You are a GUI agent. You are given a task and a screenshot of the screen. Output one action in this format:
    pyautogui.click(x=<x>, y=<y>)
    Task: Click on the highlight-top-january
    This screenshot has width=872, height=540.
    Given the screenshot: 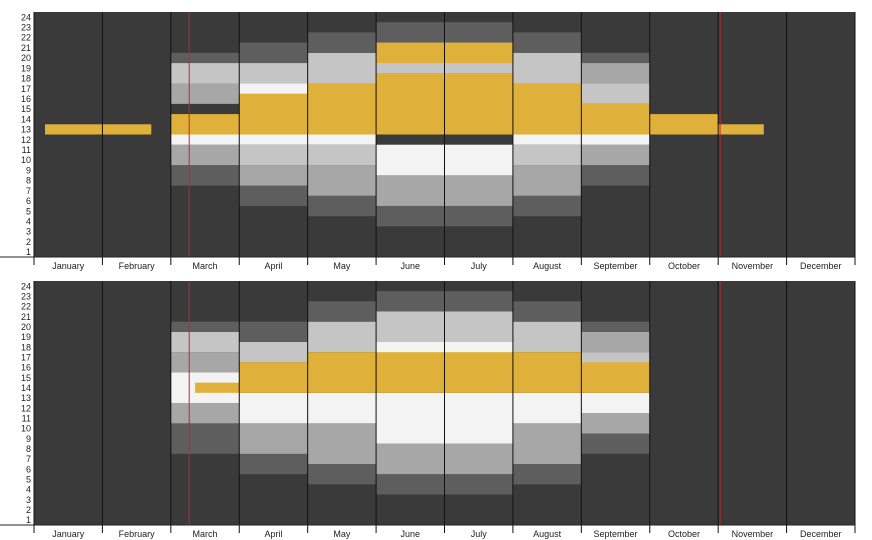 What is the action you would take?
    pyautogui.click(x=74, y=129)
    